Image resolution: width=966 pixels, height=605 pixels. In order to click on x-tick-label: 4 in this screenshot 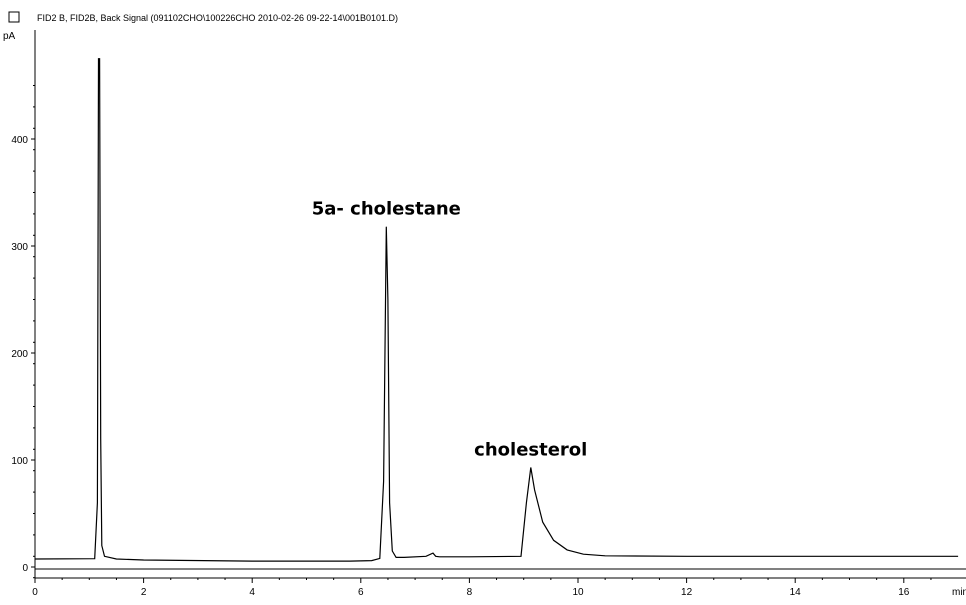, I will do `click(252, 592)`.